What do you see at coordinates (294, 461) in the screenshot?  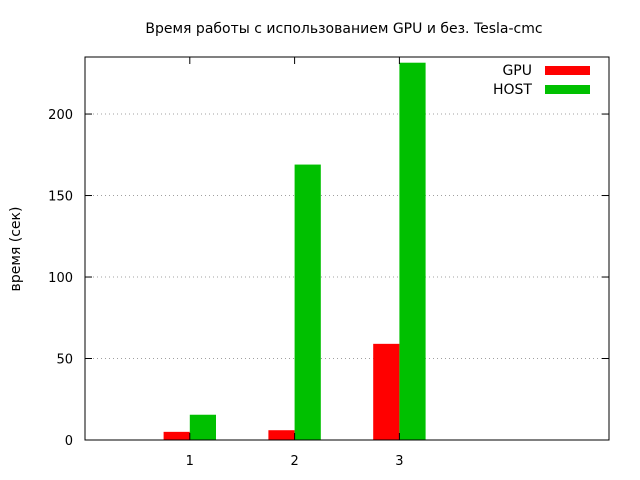 I see `x-tick-label: 2` at bounding box center [294, 461].